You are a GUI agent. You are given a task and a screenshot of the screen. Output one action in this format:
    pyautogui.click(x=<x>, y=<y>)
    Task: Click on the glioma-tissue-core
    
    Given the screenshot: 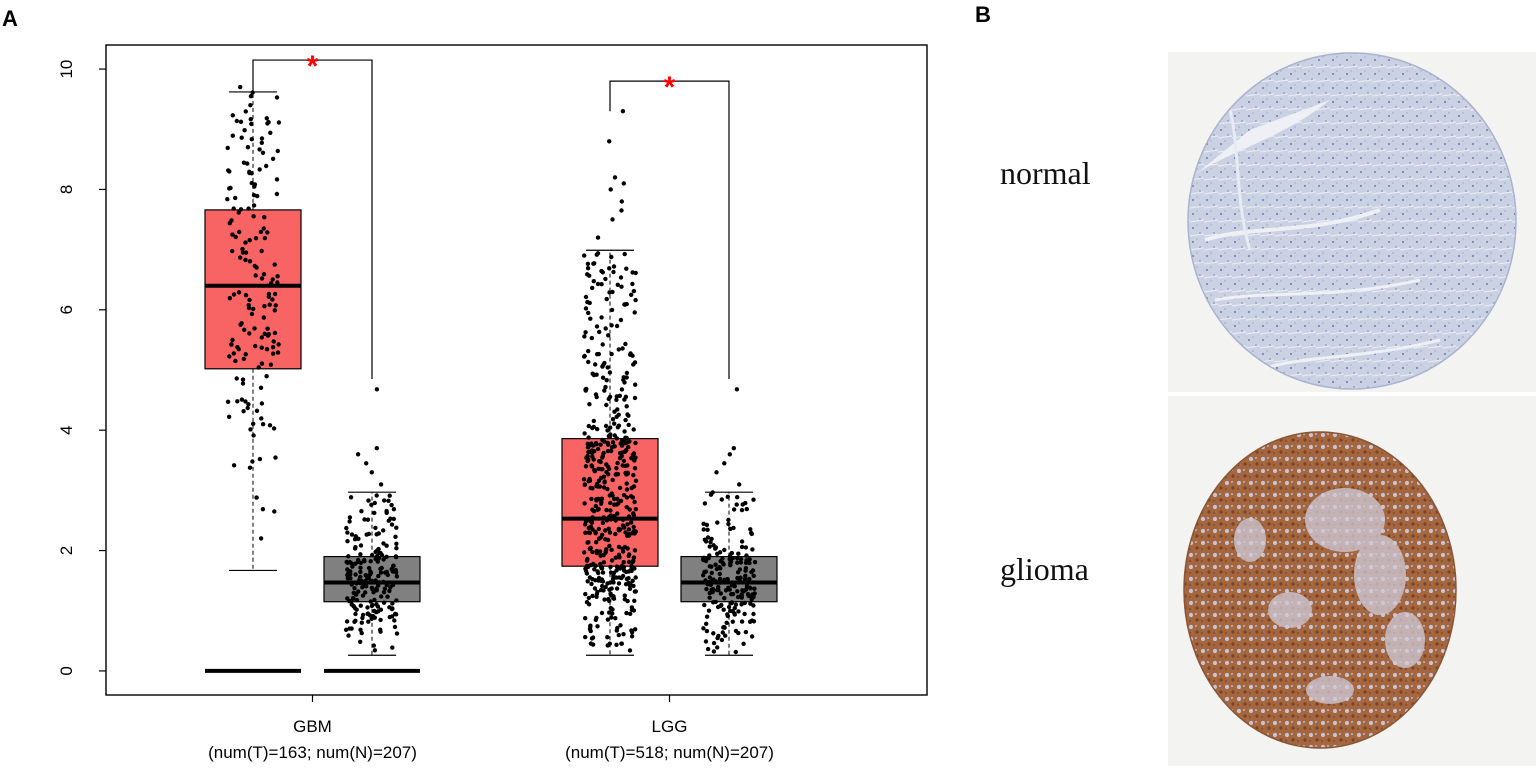 What is the action you would take?
    pyautogui.click(x=1320, y=590)
    